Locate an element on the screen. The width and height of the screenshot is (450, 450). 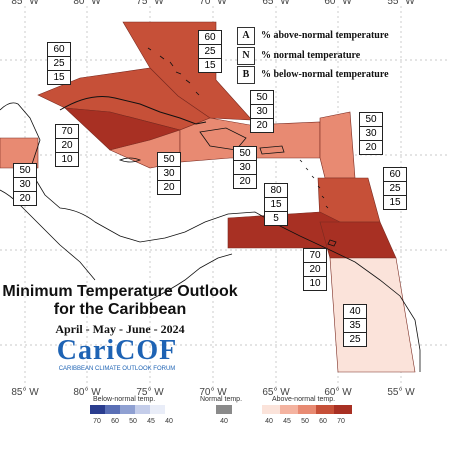
prob-box-cayman: 70 20 10 is located at coordinates (67, 145).